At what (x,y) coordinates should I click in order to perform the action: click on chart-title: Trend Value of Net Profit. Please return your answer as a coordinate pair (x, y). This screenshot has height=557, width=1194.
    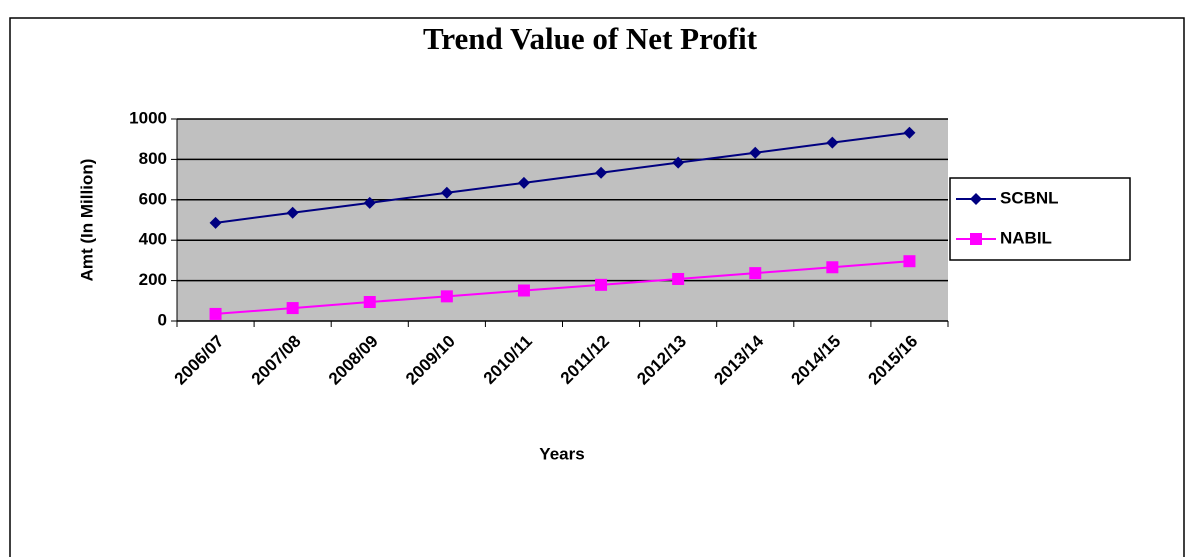
    Looking at the image, I should click on (590, 38).